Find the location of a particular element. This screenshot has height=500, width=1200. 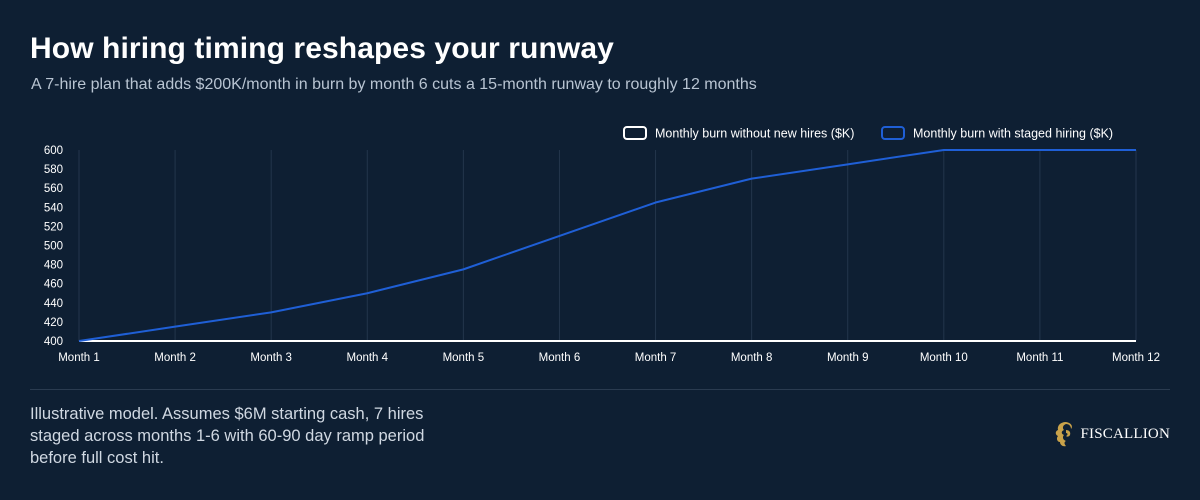

footer-divider is located at coordinates (600, 389).